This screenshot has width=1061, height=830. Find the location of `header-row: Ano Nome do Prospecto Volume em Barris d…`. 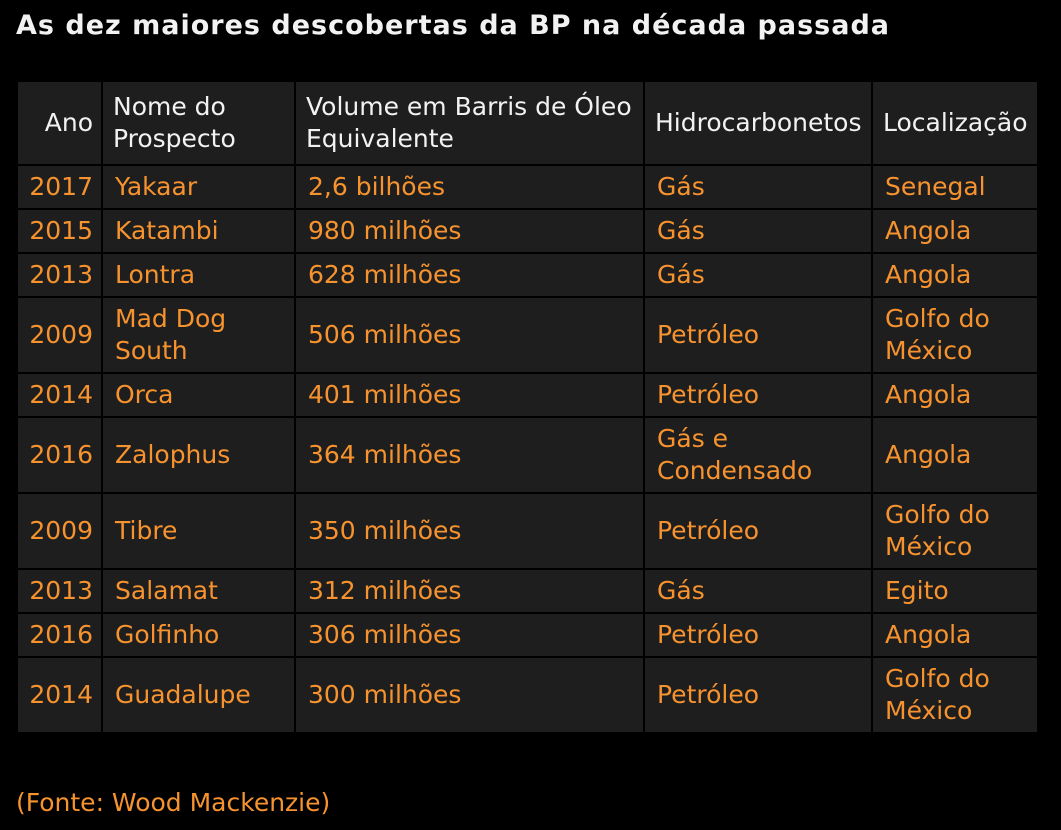

header-row: Ano Nome do Prospecto Volume em Barris d… is located at coordinates (527, 123).